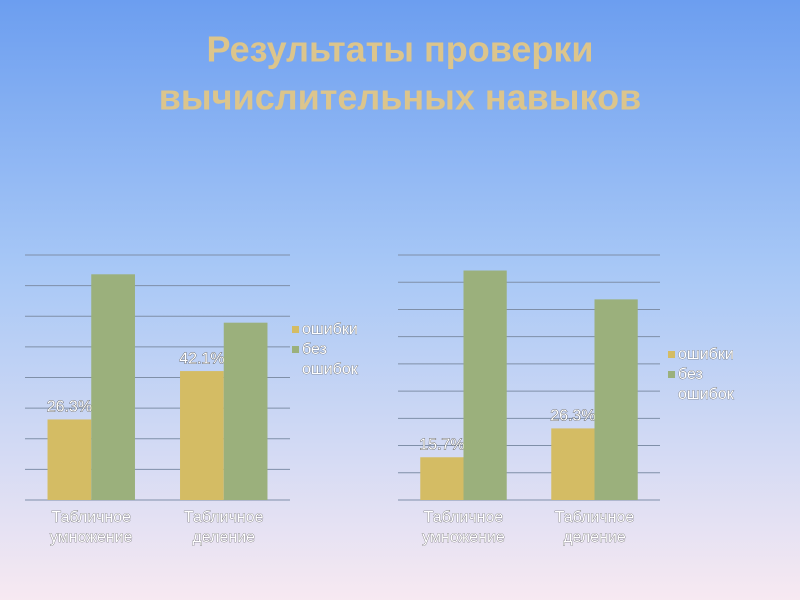 The image size is (800, 600). Describe the element at coordinates (441, 444) in the screenshot. I see `data-label: 15.7%` at that location.